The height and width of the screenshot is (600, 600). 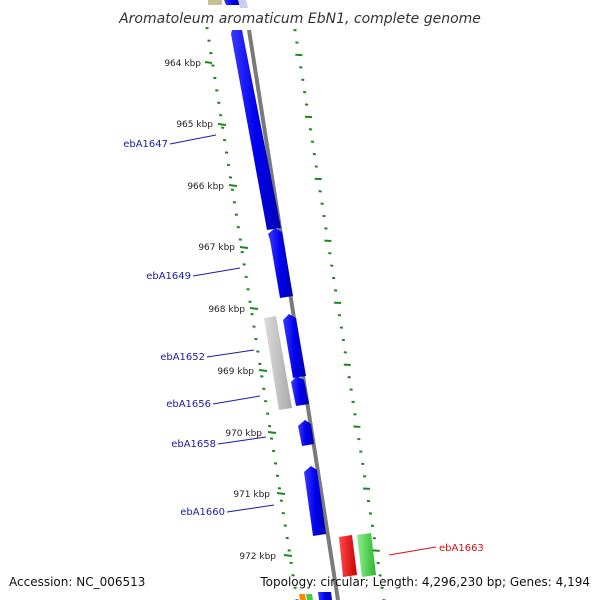 What do you see at coordinates (182, 64) in the screenshot?
I see `kbp-label: 964 kbp` at bounding box center [182, 64].